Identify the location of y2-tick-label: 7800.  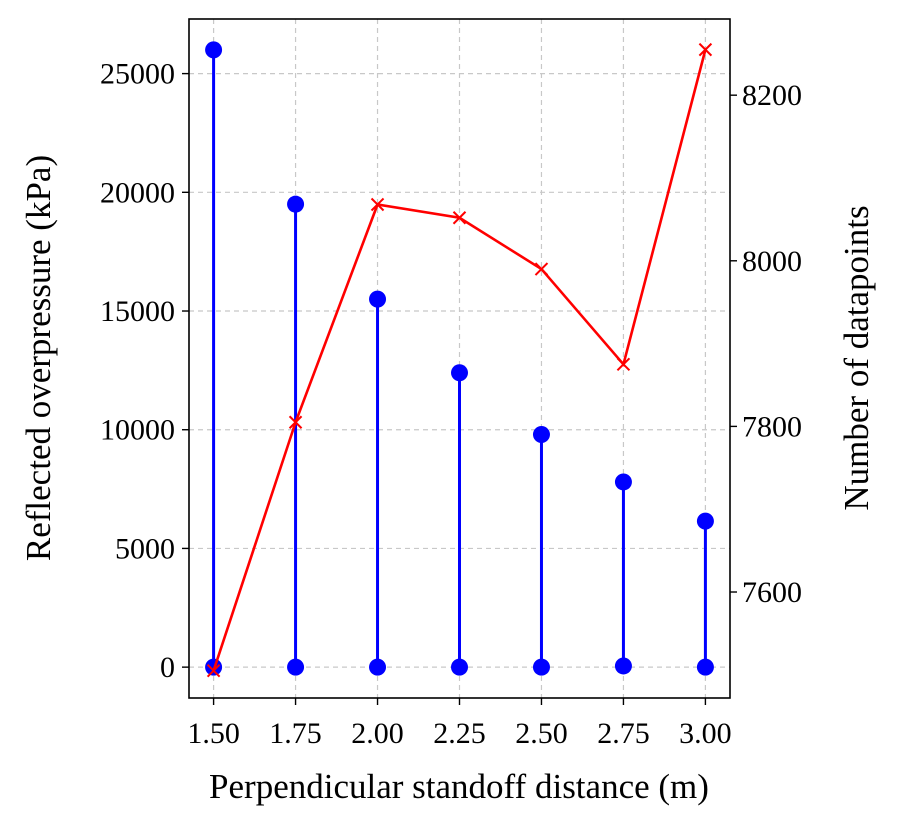
(772, 426).